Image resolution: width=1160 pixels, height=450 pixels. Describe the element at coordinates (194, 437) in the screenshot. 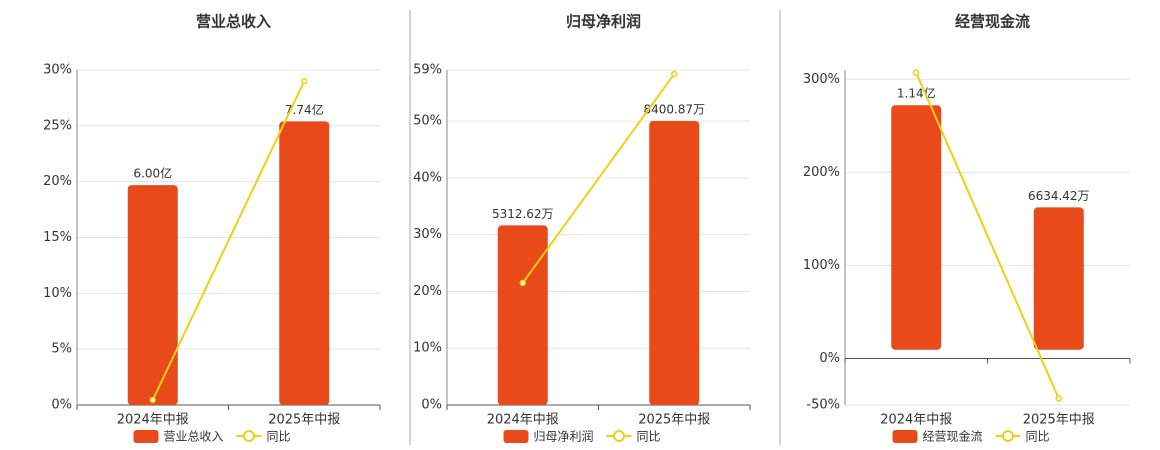

I see `legend-label: 营业总收入` at that location.